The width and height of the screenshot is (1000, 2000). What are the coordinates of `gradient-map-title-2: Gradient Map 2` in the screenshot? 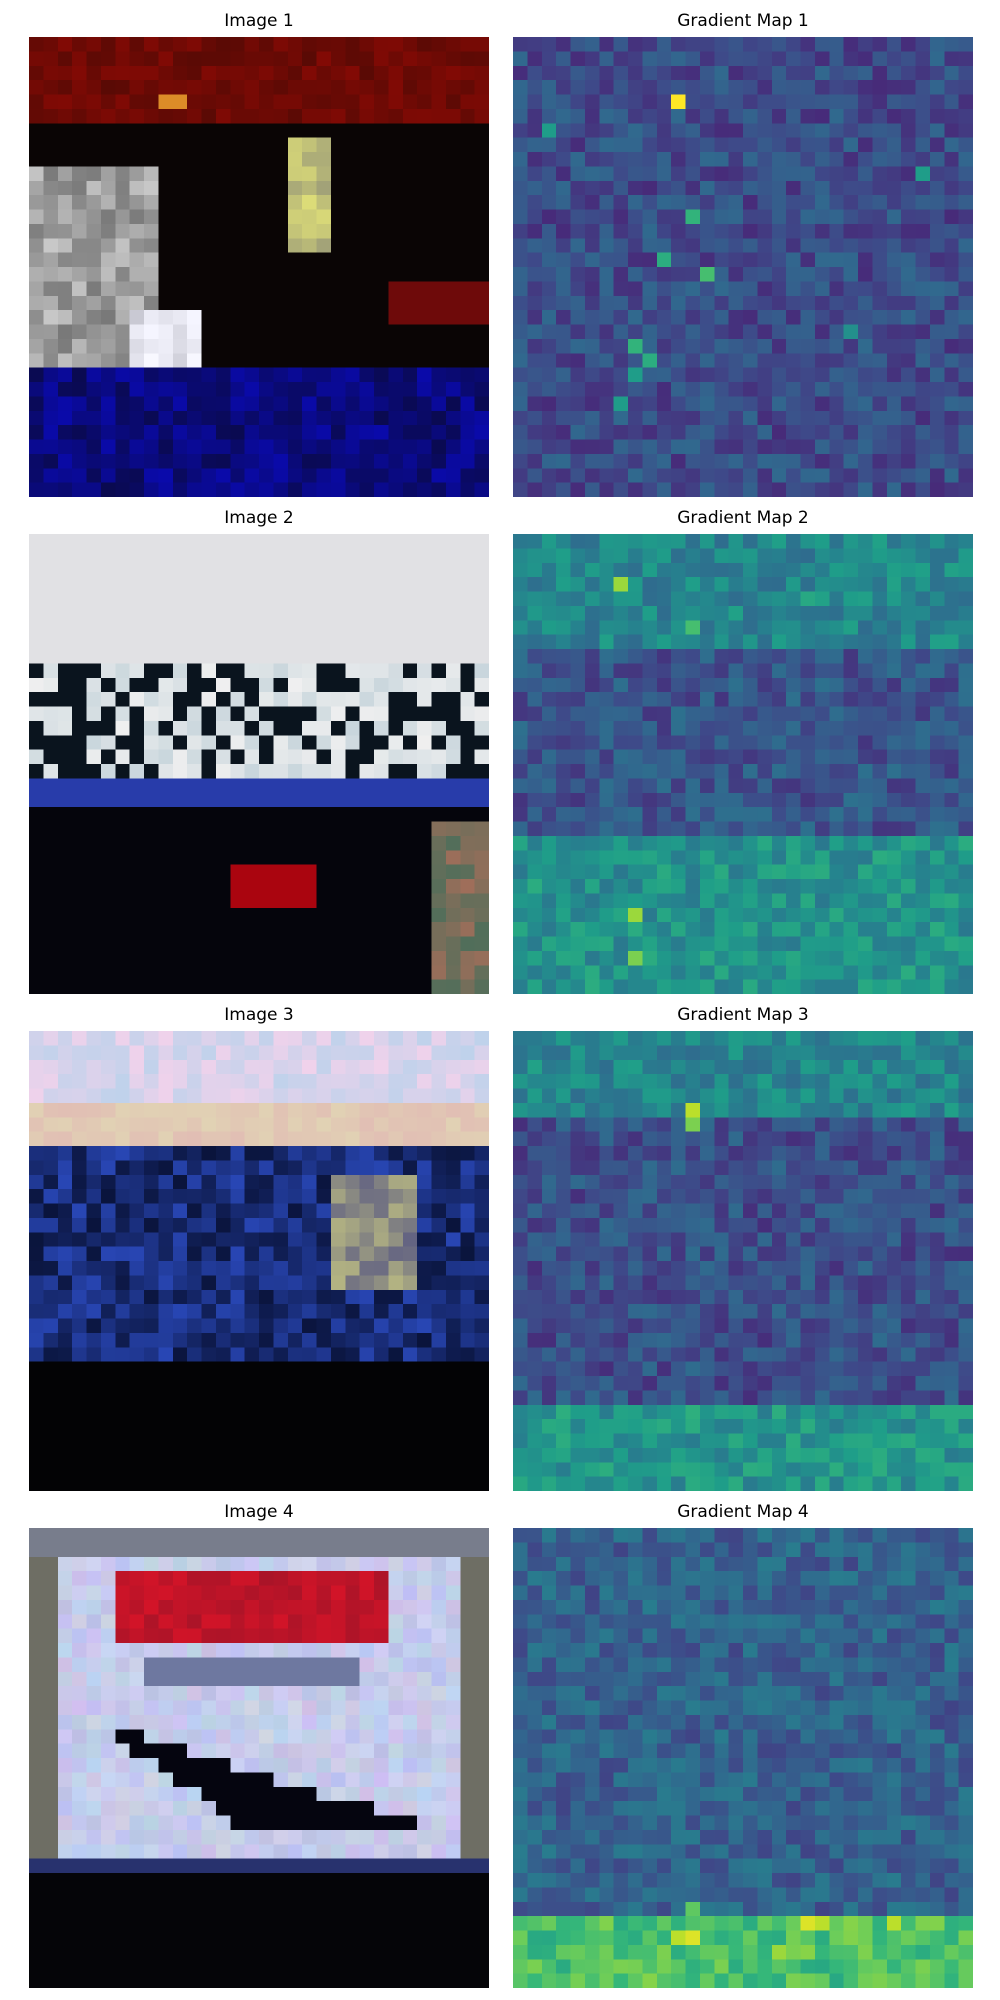 It's located at (743, 518).